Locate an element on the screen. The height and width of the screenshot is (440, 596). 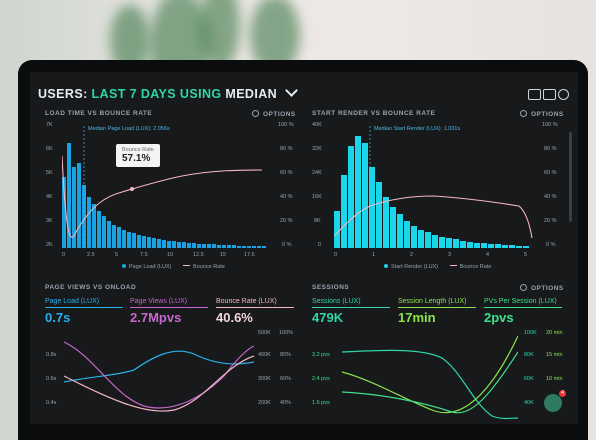
dashboard-title: USERS: LAST 7 DAYS USING MEDIAN is located at coordinates (168, 92).